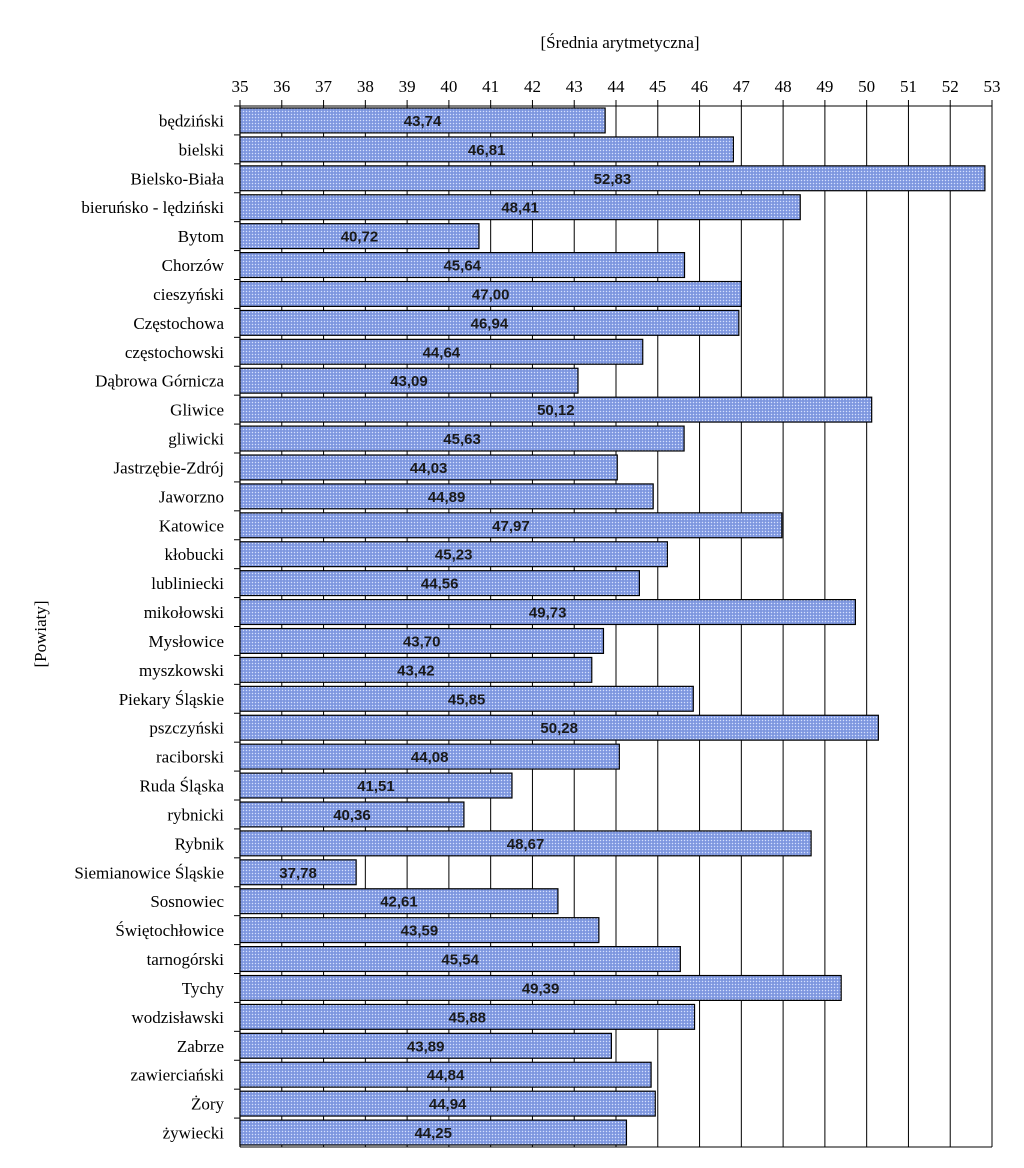  What do you see at coordinates (541, 988) in the screenshot?
I see `data-label: 49,39` at bounding box center [541, 988].